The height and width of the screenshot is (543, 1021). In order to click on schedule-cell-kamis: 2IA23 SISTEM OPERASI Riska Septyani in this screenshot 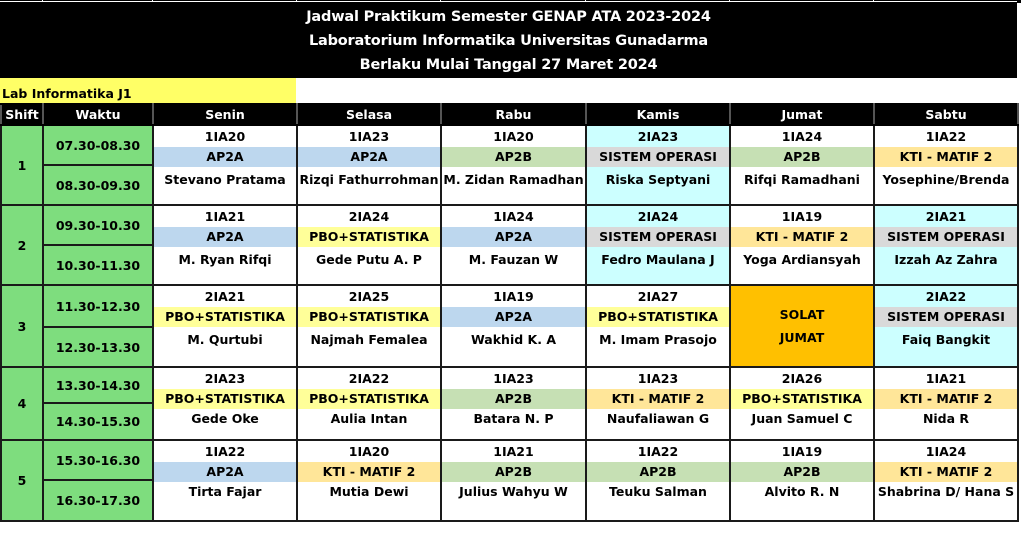, I will do `click(658, 165)`.